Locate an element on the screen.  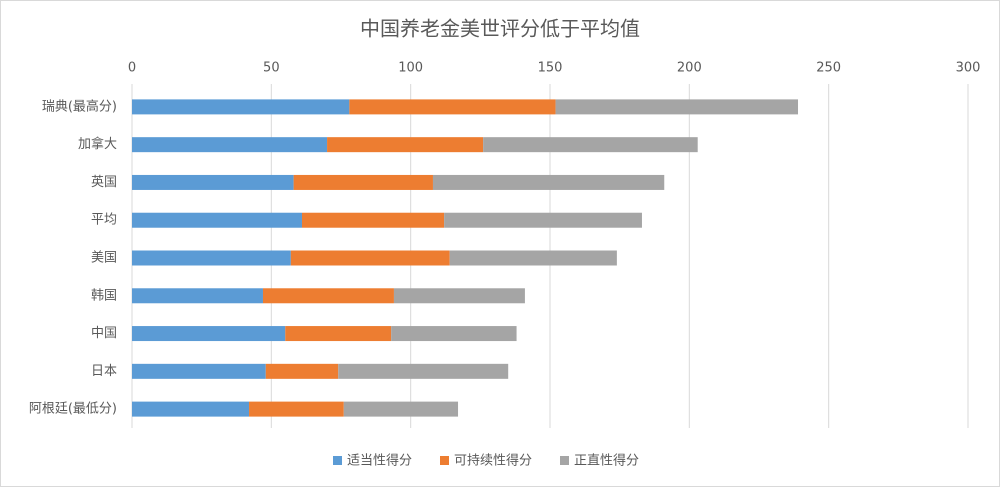
y-tick-label: 中国 is located at coordinates (104, 333).